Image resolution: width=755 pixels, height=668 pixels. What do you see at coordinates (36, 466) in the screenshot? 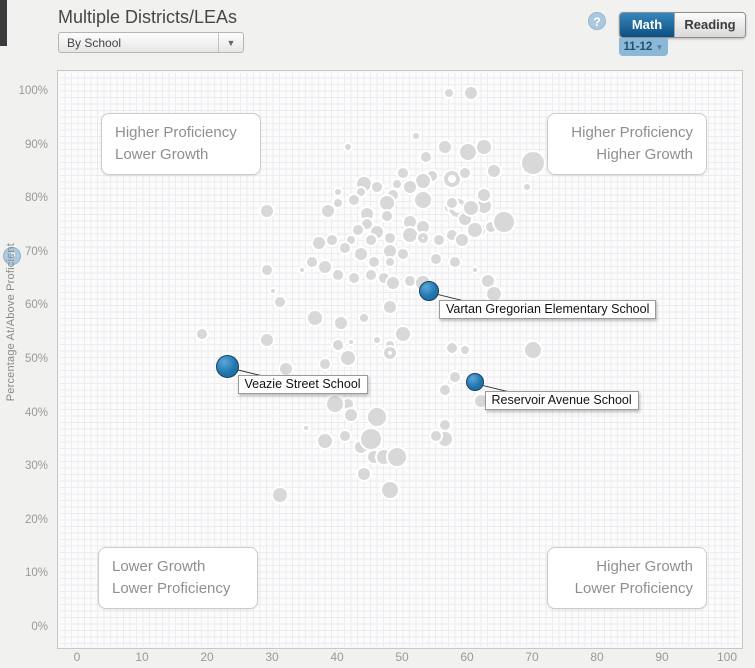
I see `y-tick-label: 30%` at bounding box center [36, 466].